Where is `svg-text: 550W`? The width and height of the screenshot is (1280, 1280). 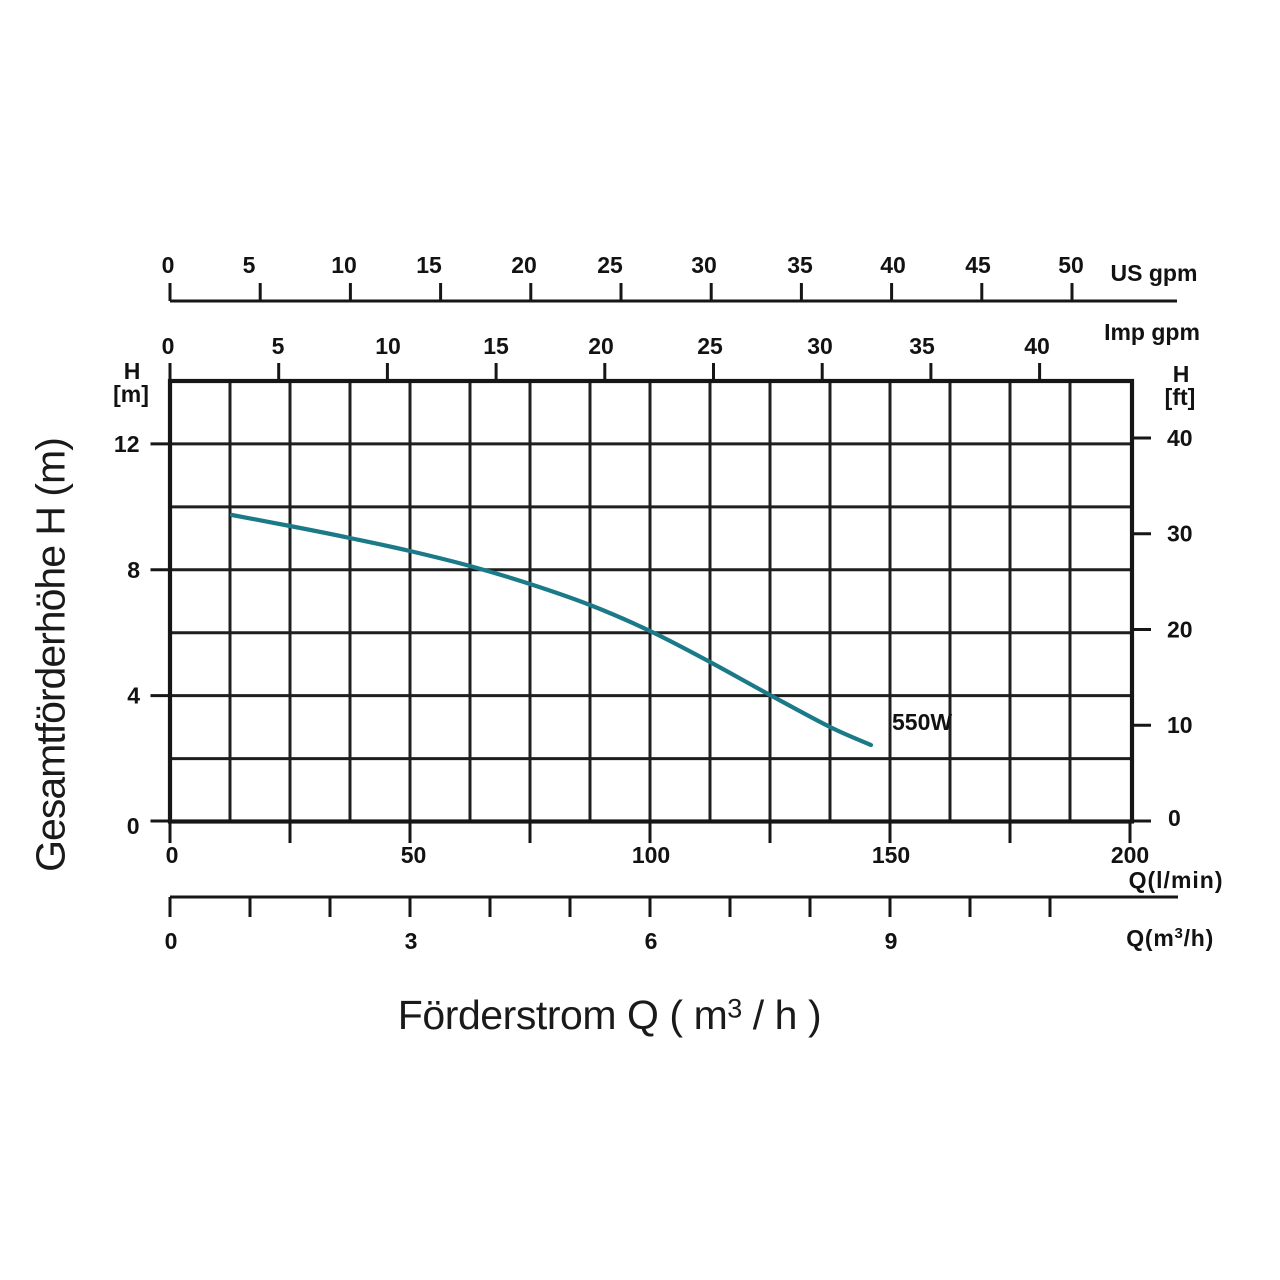 svg-text: 550W is located at coordinates (922, 722).